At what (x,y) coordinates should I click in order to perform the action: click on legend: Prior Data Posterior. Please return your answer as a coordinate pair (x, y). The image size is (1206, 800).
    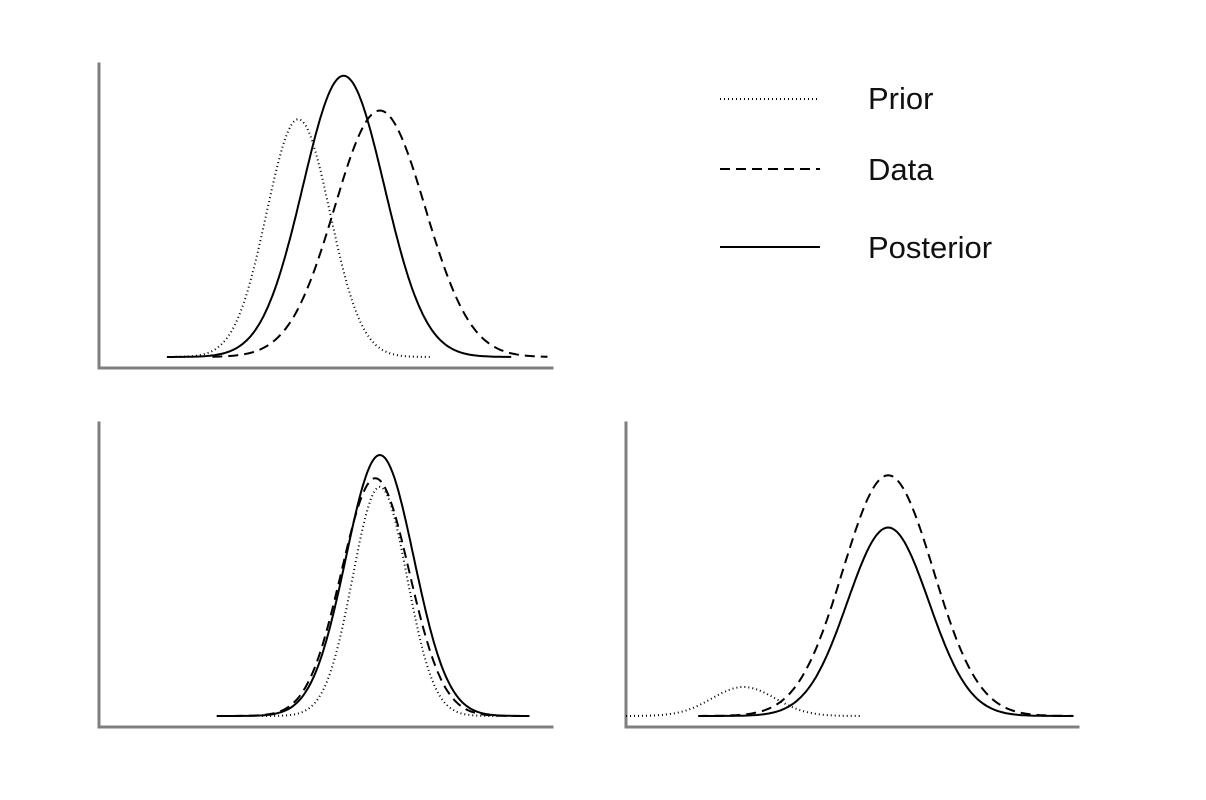
    Looking at the image, I should click on (856, 173).